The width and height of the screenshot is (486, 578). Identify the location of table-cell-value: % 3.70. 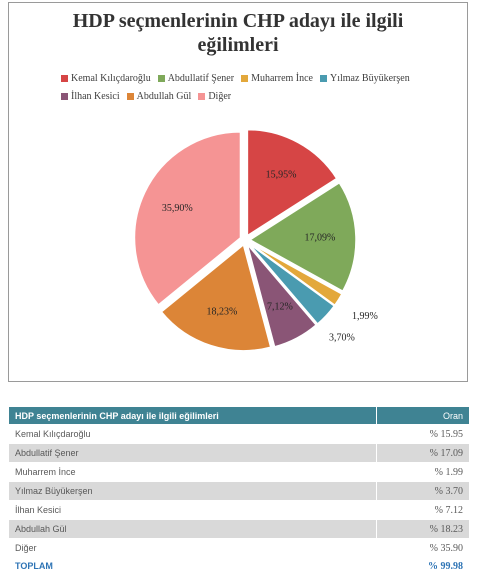
(423, 491).